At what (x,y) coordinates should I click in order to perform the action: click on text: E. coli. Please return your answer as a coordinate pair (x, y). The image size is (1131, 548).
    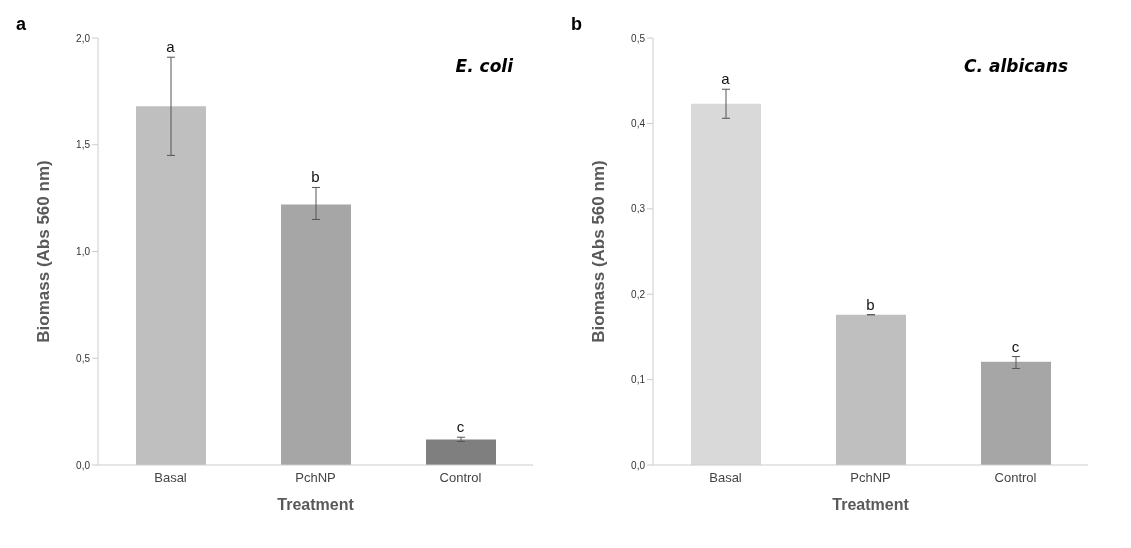
    Looking at the image, I should click on (484, 66).